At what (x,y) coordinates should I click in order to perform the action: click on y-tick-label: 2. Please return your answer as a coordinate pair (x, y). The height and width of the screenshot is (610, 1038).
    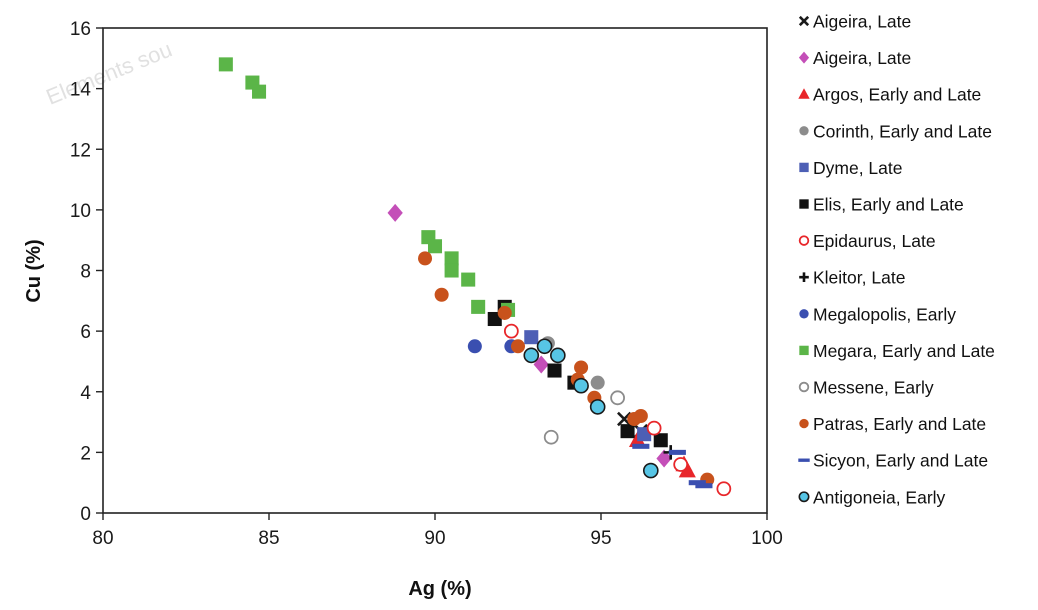
    Looking at the image, I should click on (85, 453).